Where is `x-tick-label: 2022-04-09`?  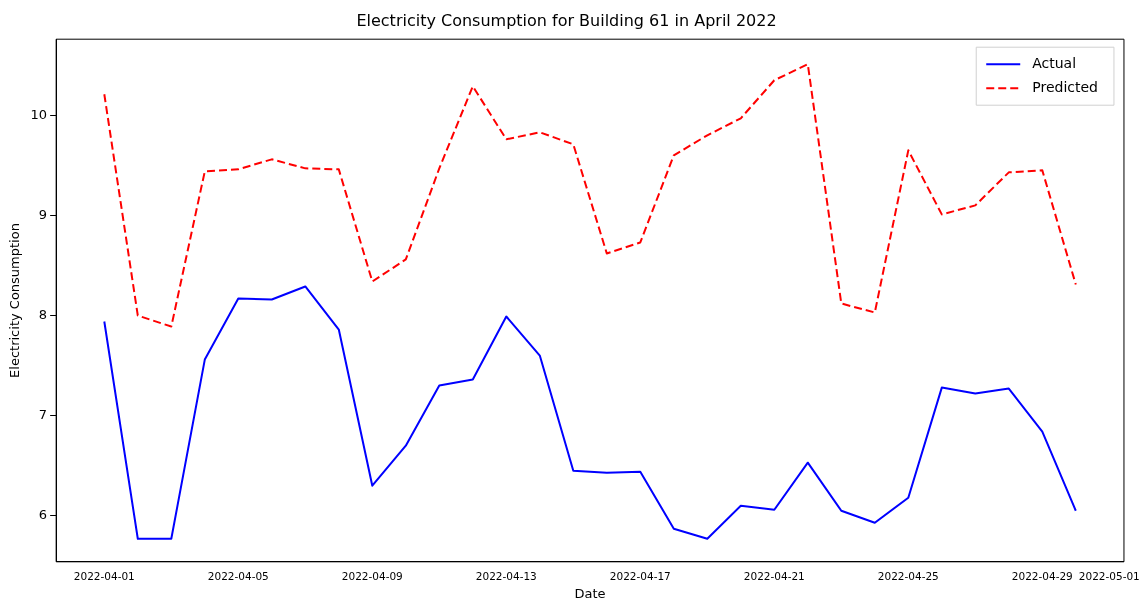
x-tick-label: 2022-04-09 is located at coordinates (372, 575).